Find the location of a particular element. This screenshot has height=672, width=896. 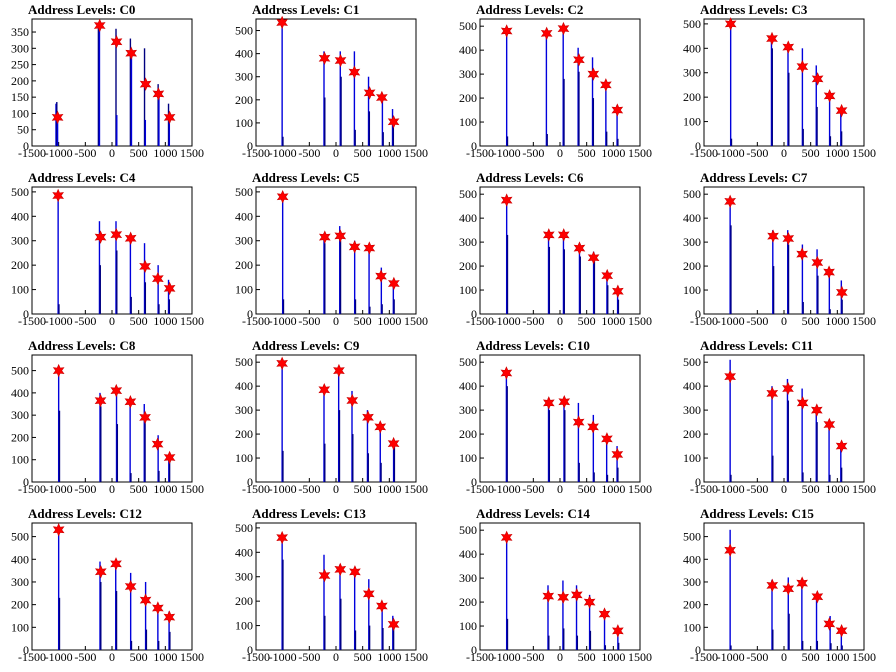

chart-title: Address Levels: C4 is located at coordinates (82, 177).